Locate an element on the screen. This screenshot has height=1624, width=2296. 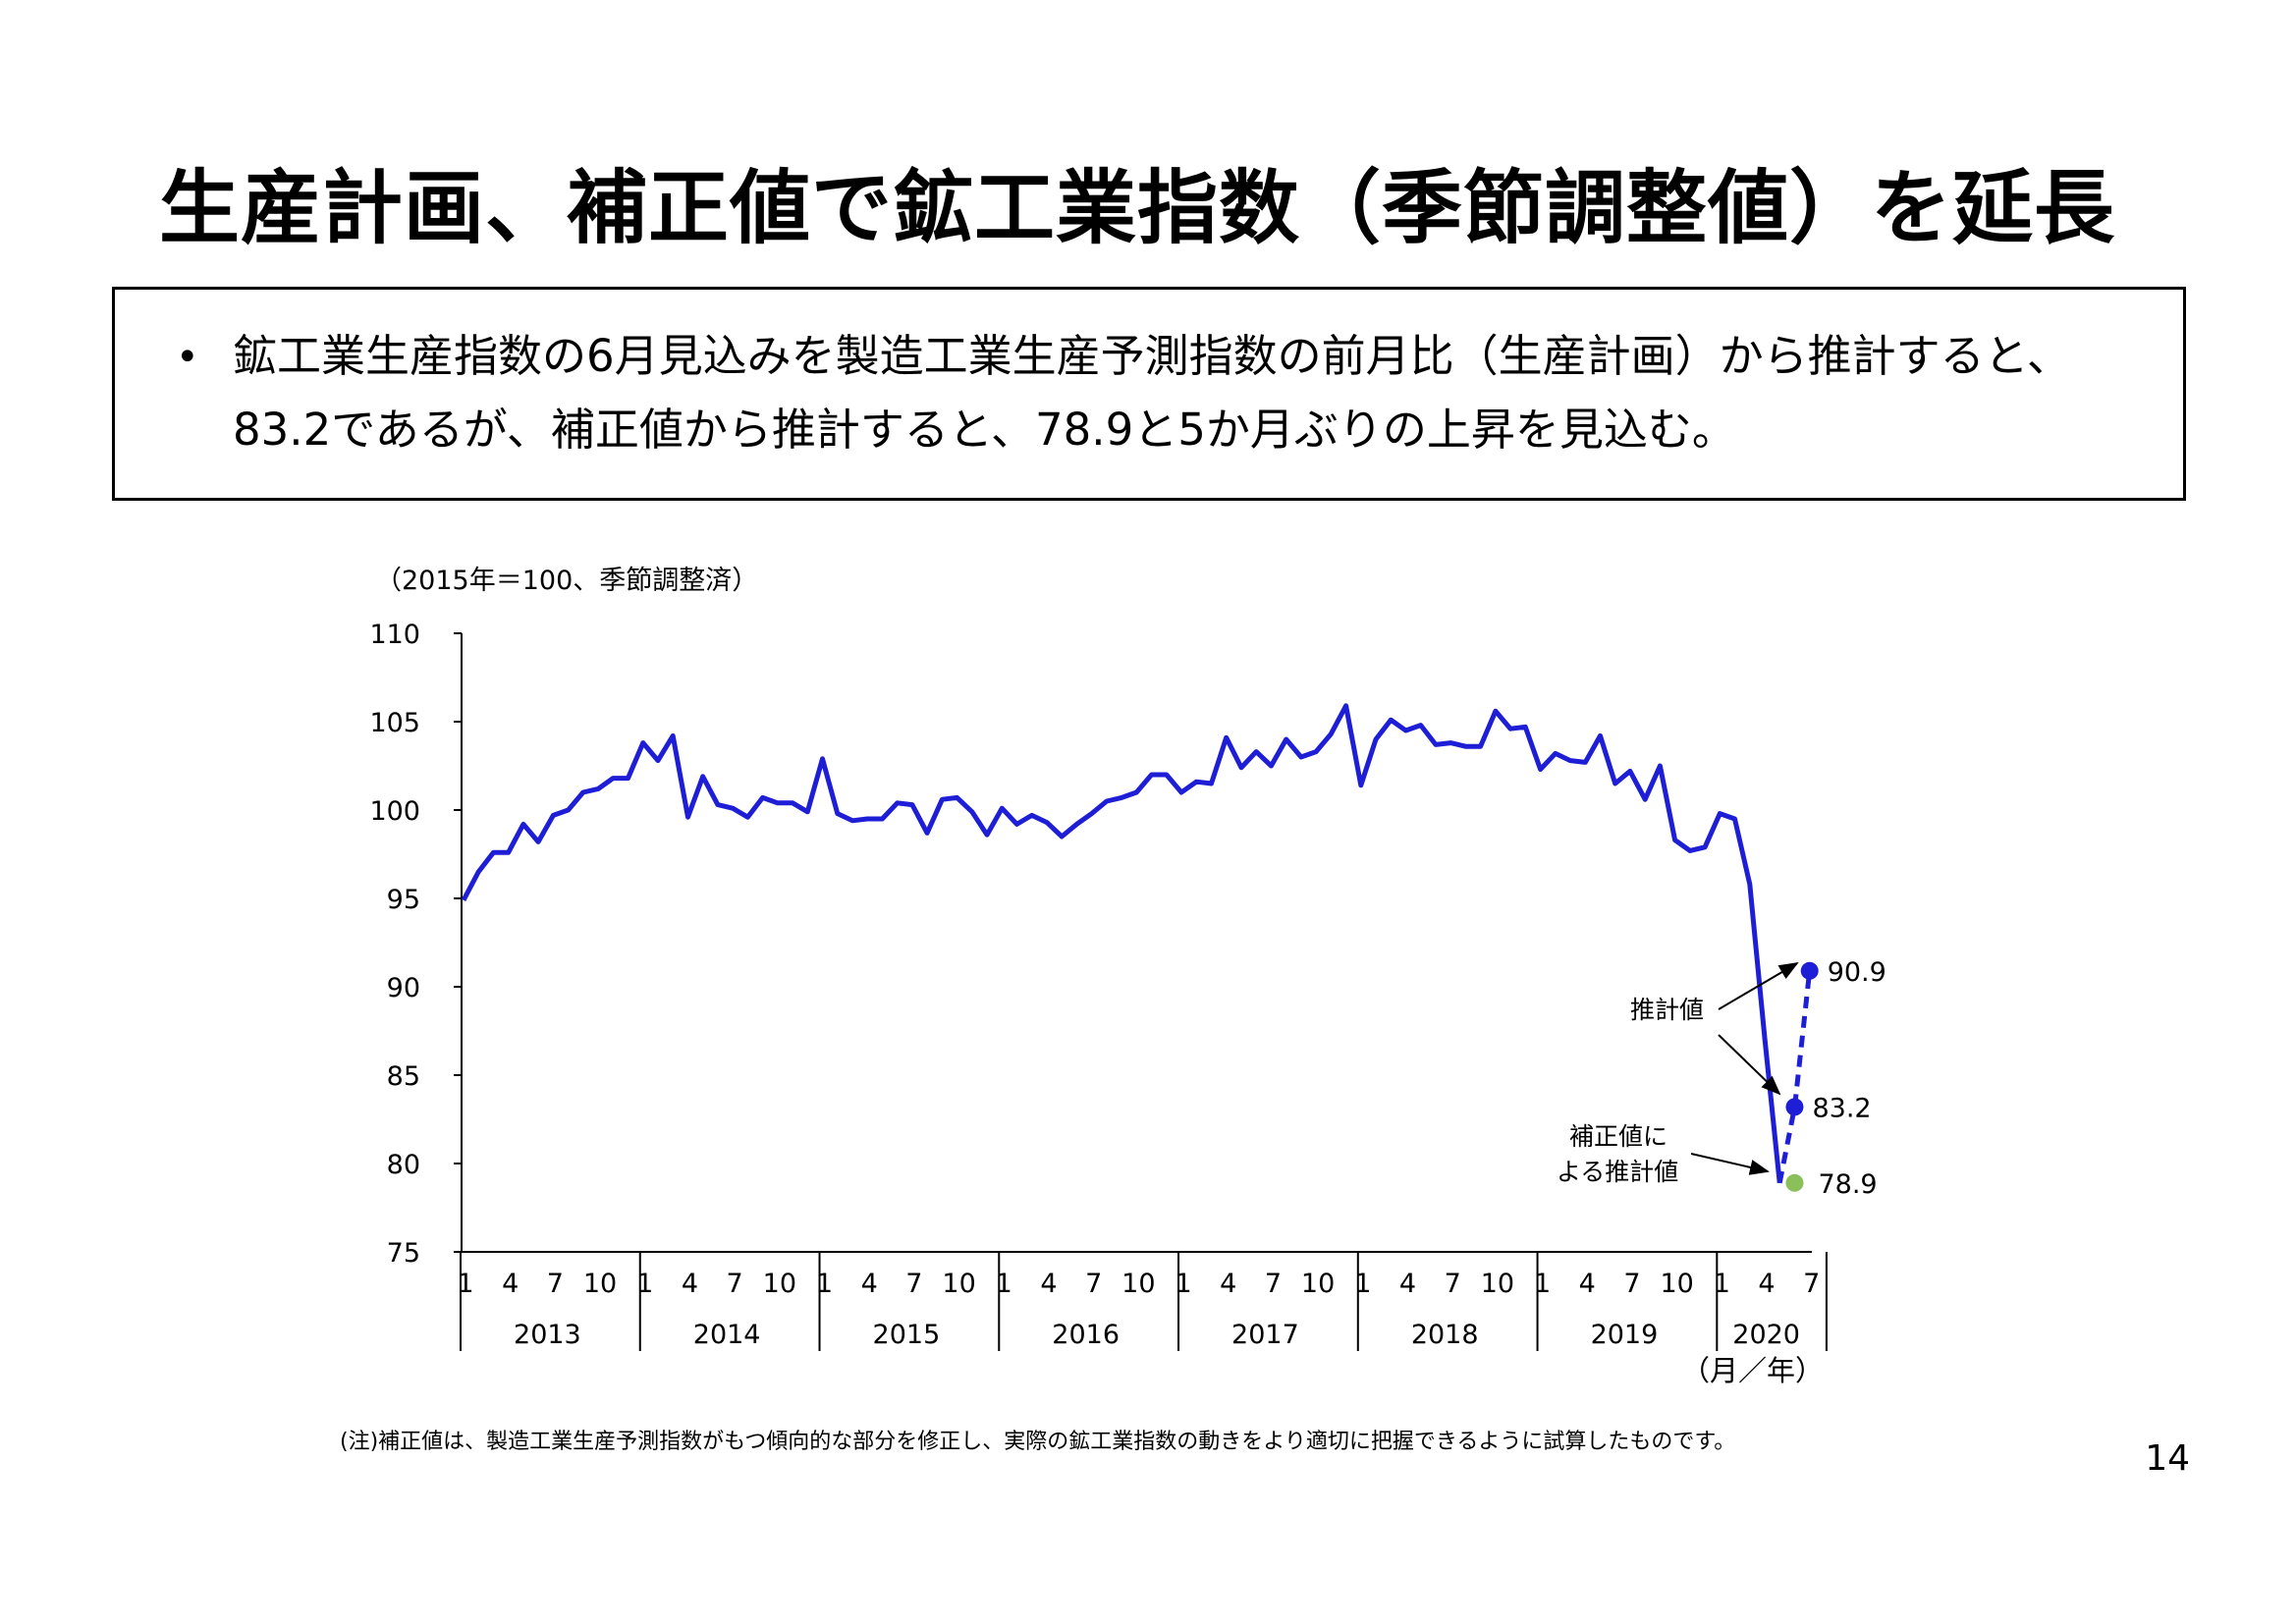
annotation-corrected-line2: よる推計値 is located at coordinates (1617, 1172).